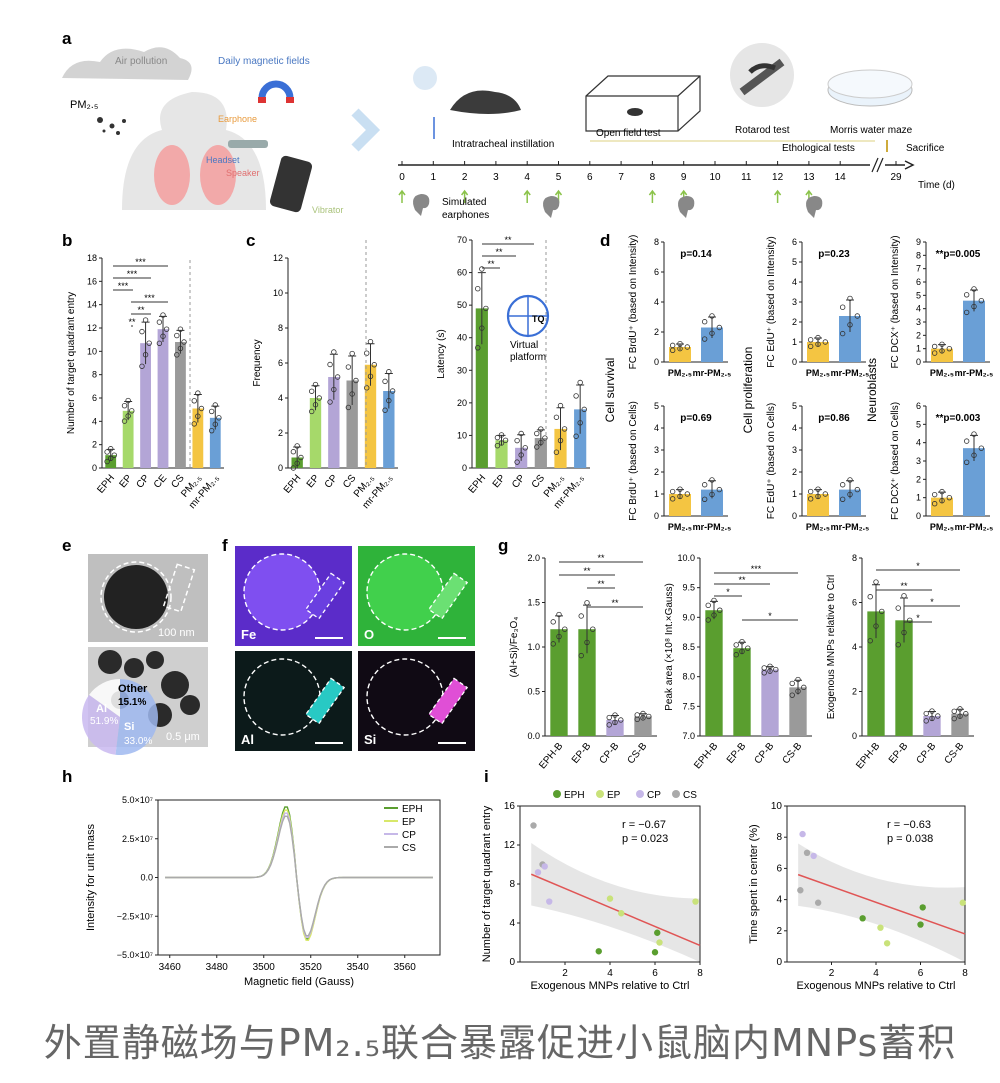  Describe the element at coordinates (132, 322) in the screenshot. I see `b-sig-mark: **` at that location.